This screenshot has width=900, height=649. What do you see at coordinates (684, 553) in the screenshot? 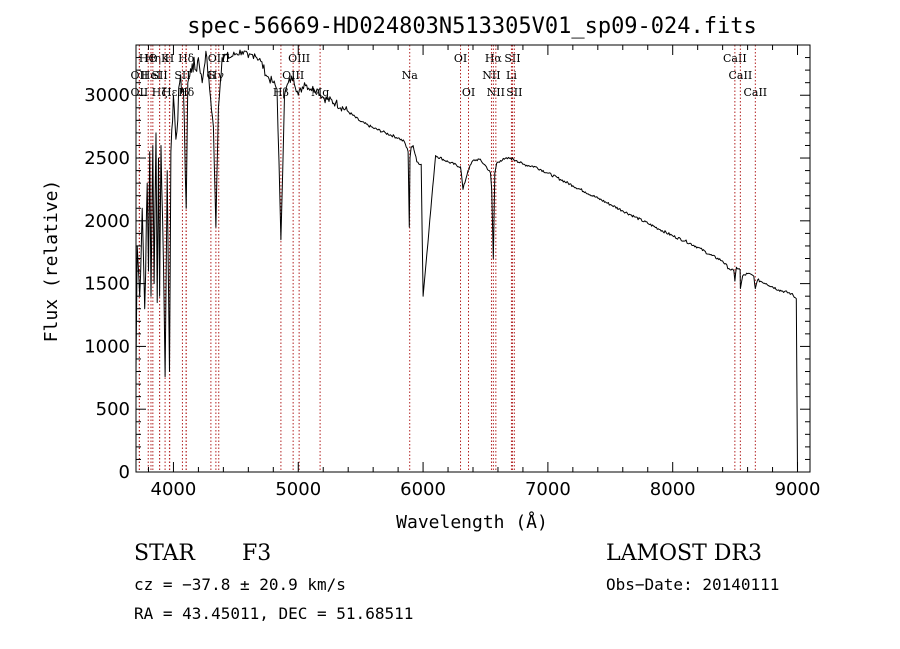
I see `survey-name: LAMOST DR3` at bounding box center [684, 553].